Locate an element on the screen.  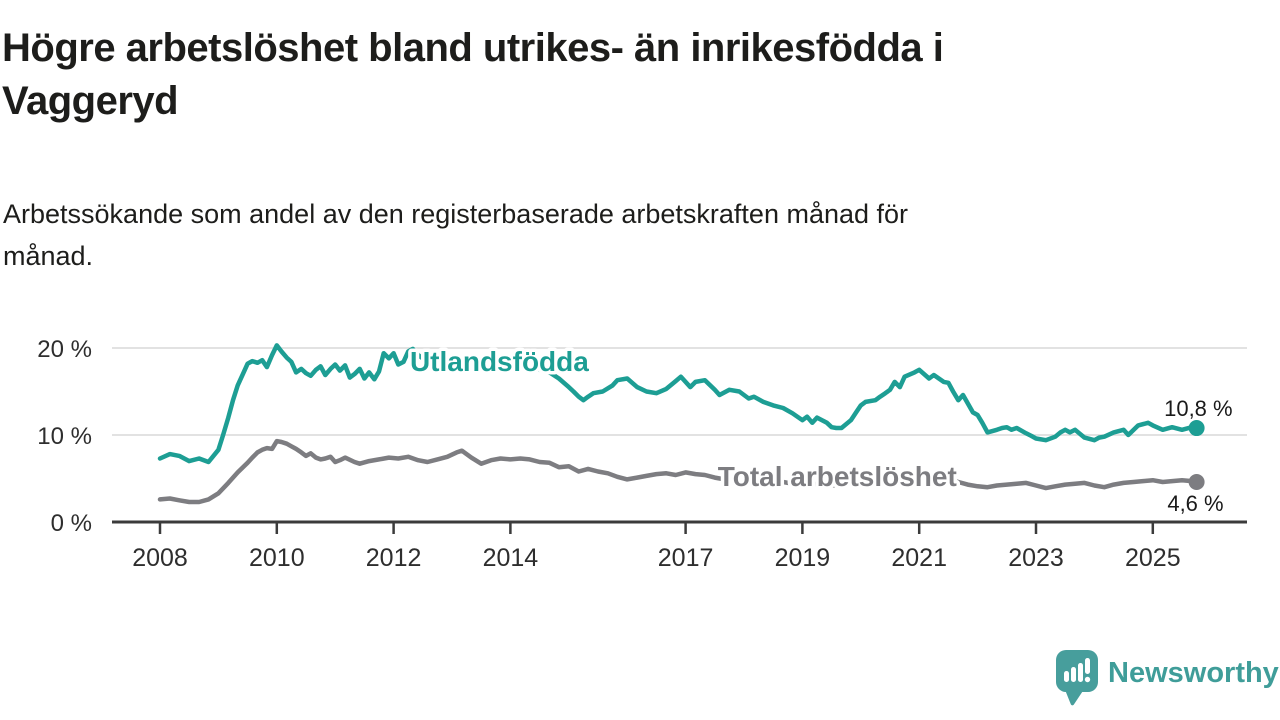
x-axis-tick-label: 2014 is located at coordinates (511, 558).